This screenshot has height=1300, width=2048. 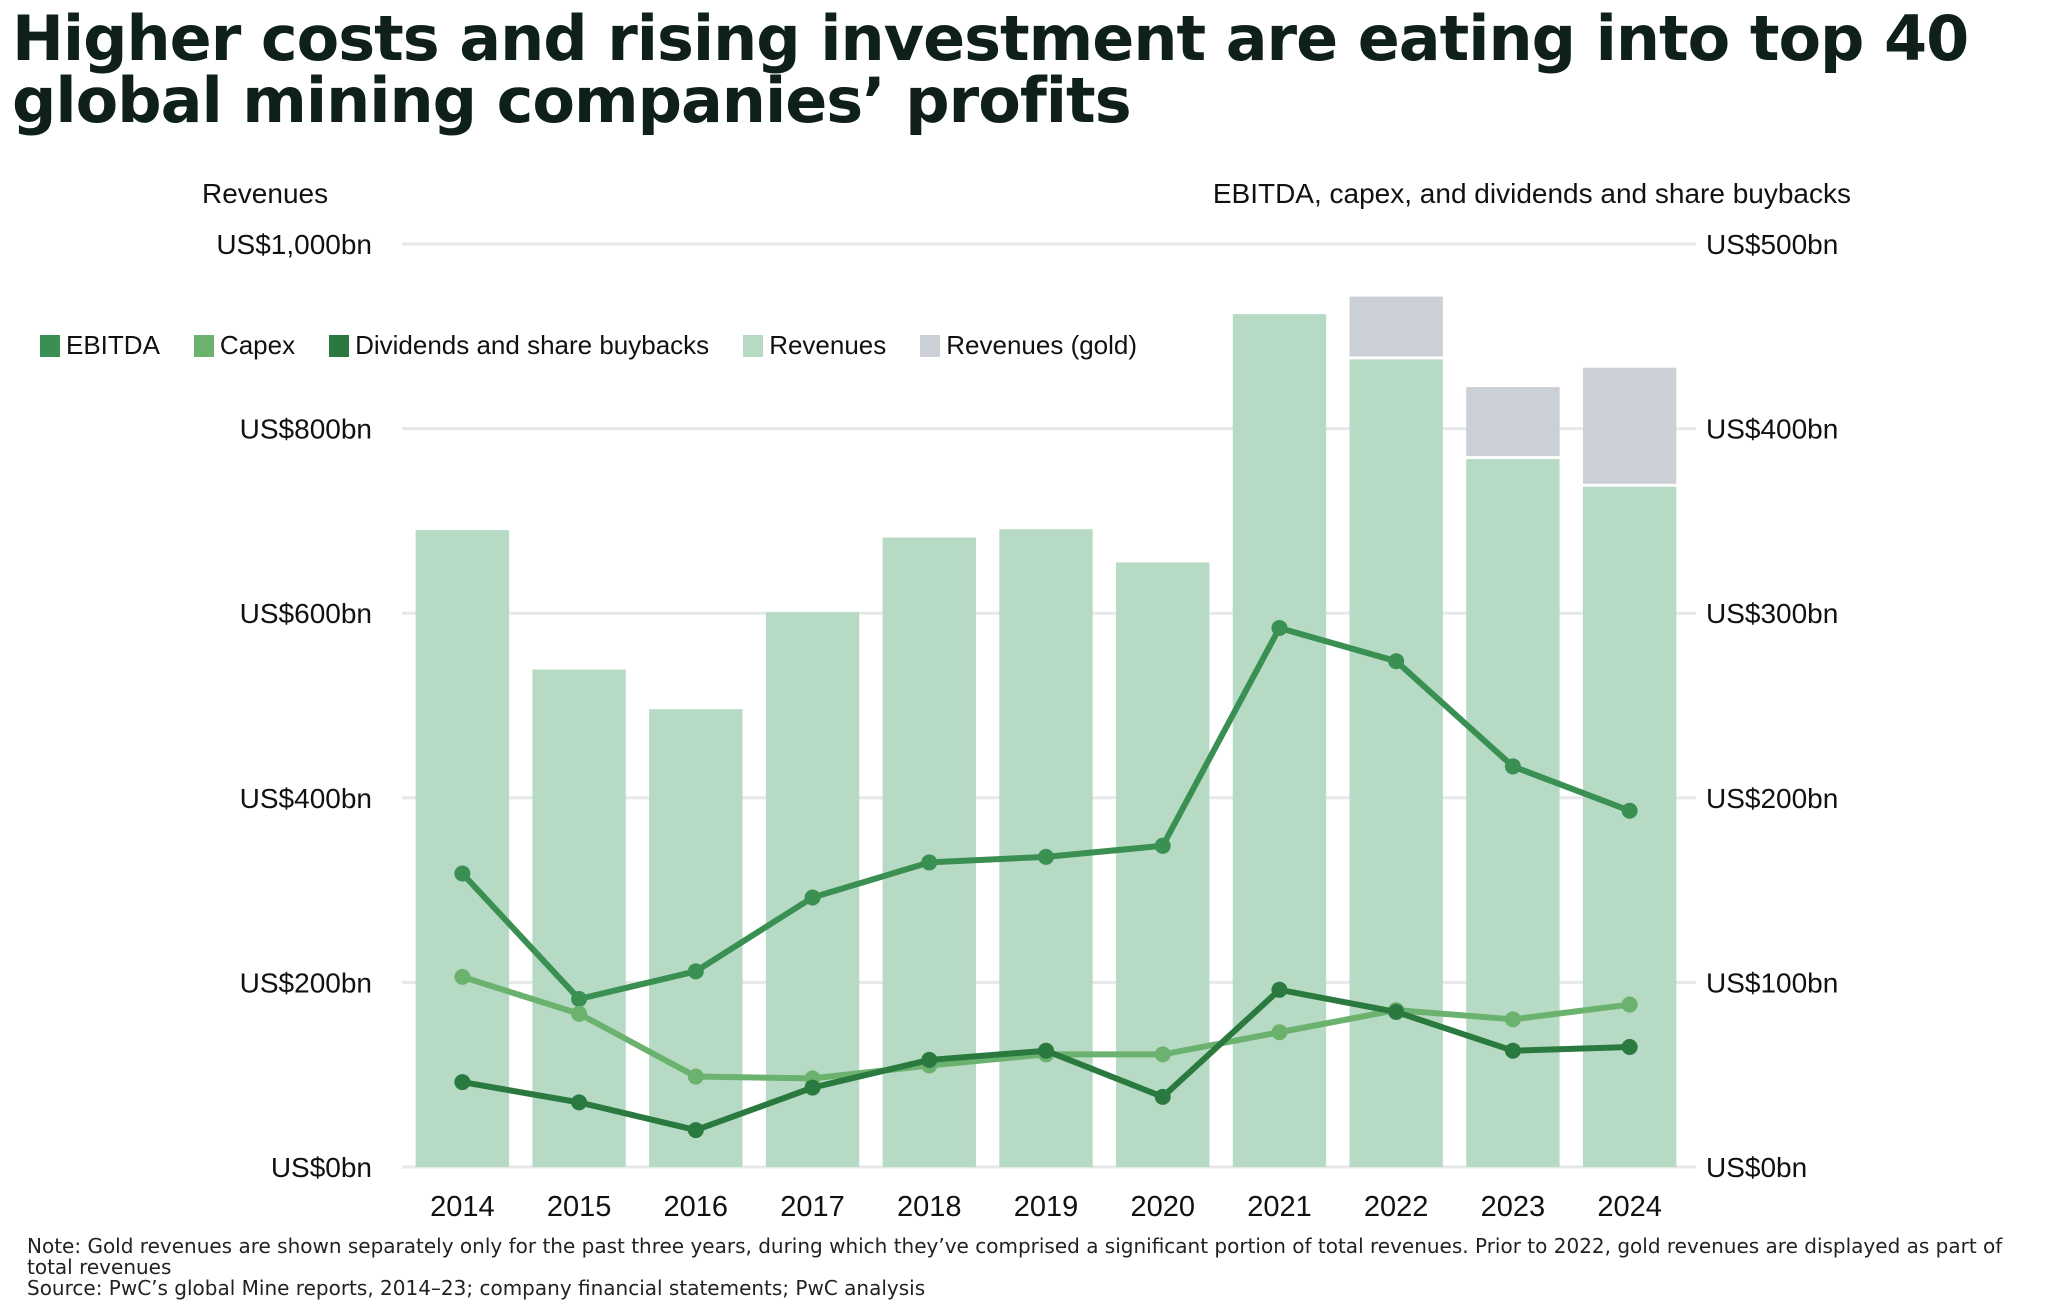 I want to click on x-tick-label: 2023, so click(x=1513, y=1207).